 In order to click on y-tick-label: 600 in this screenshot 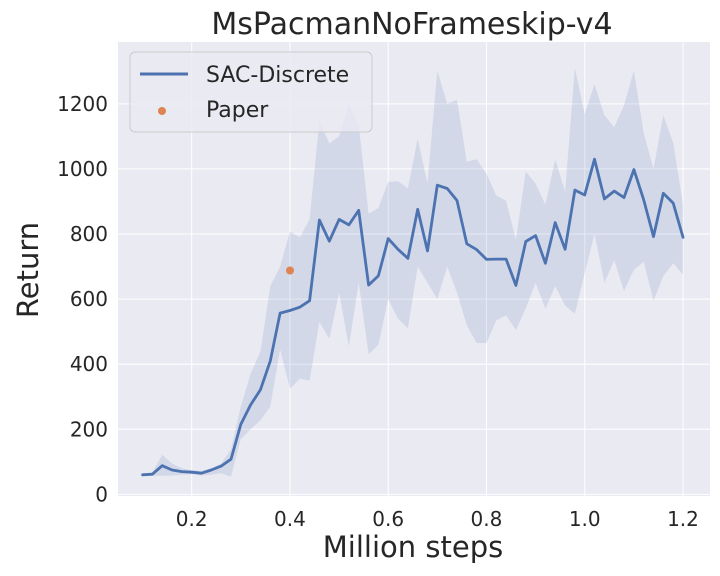, I will do `click(89, 299)`.